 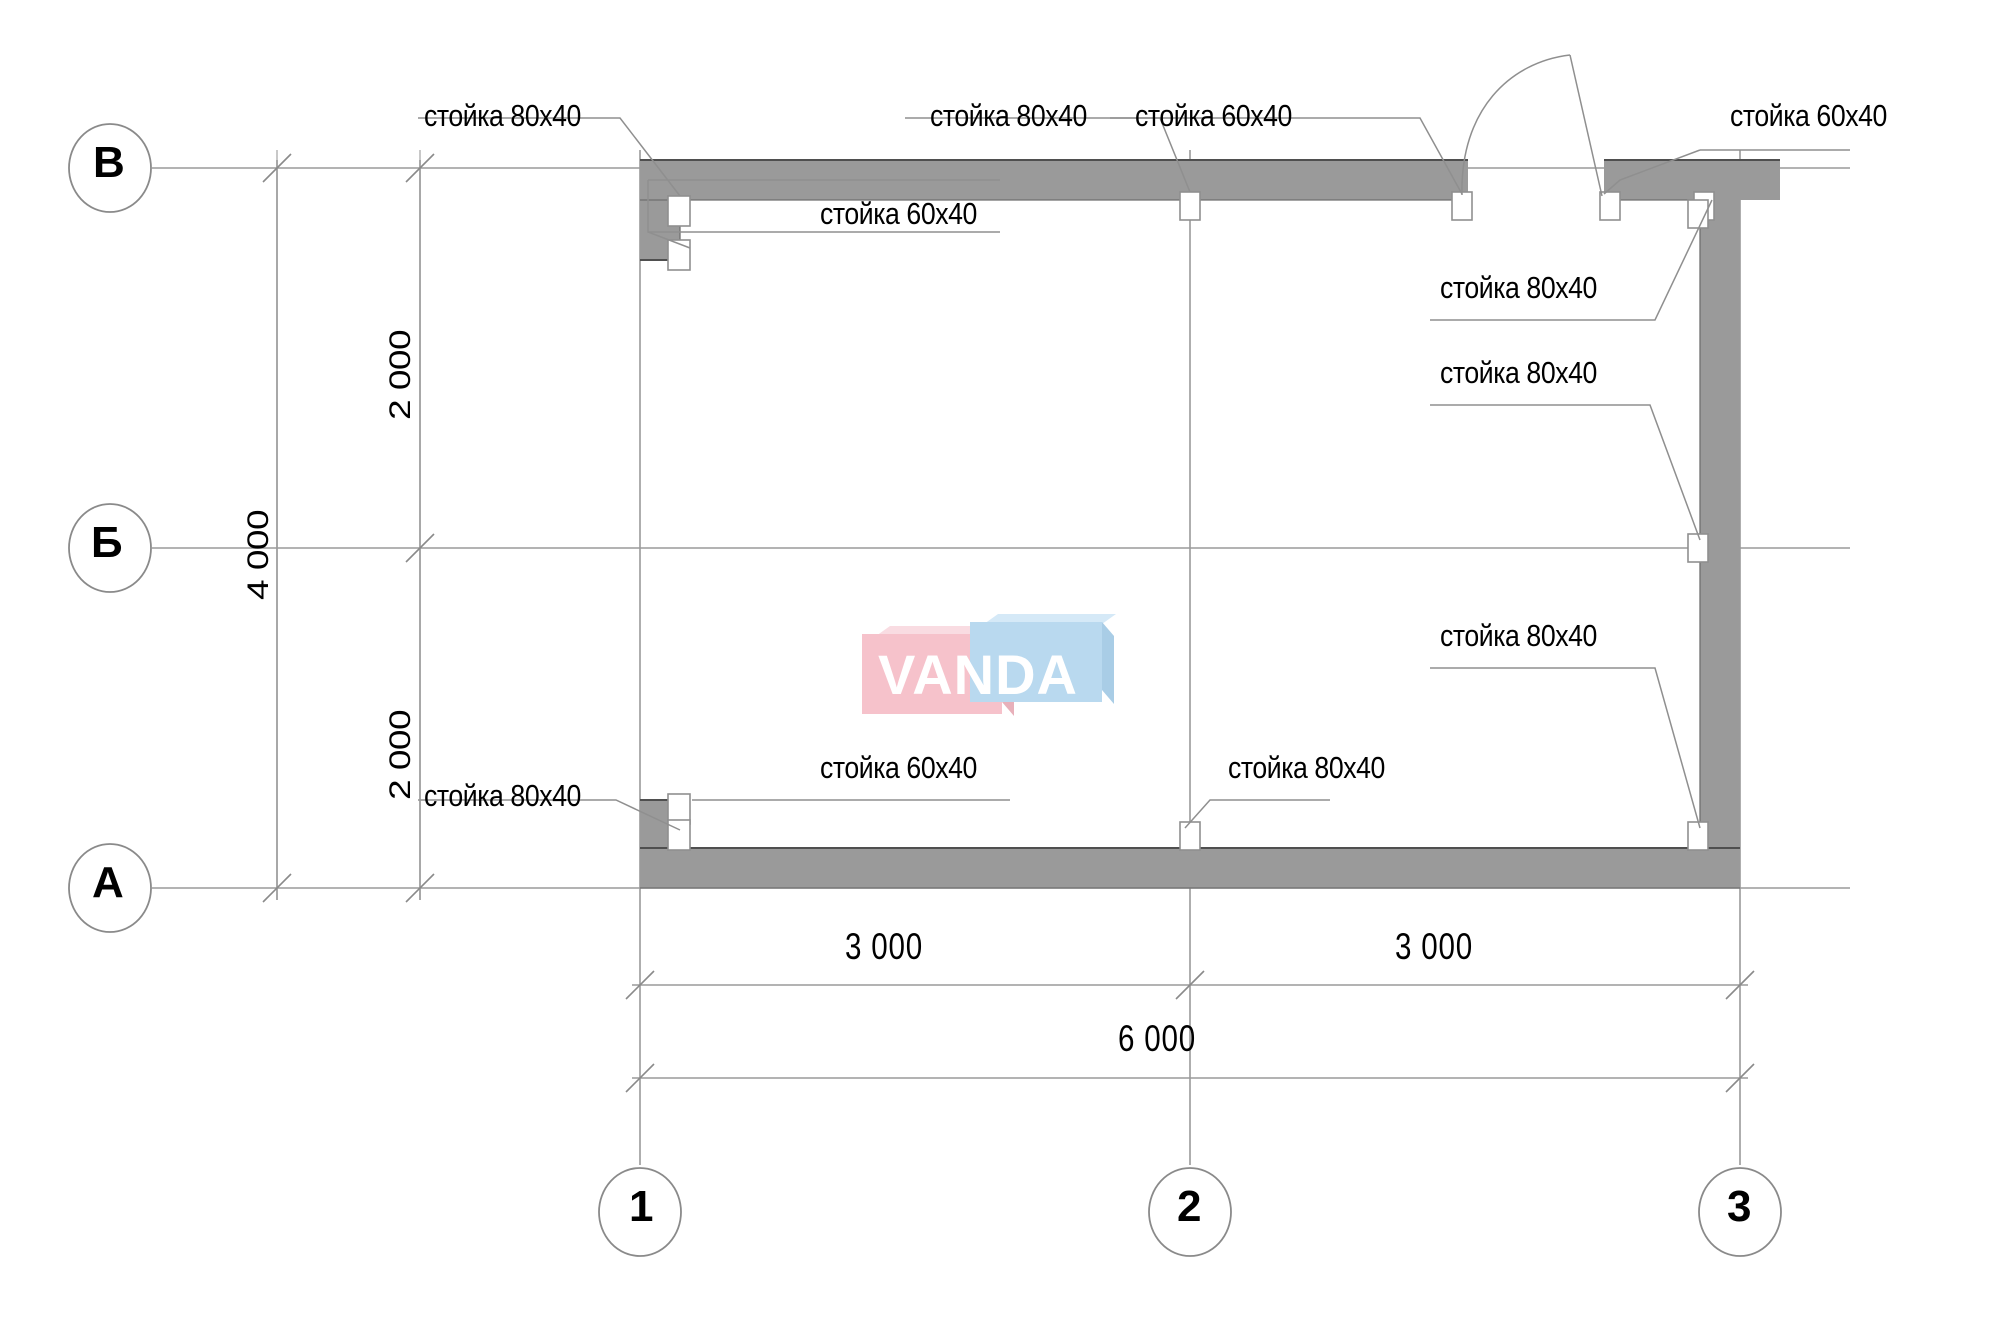 I want to click on note-post-2: стойка 80x40, so click(x=1008, y=115).